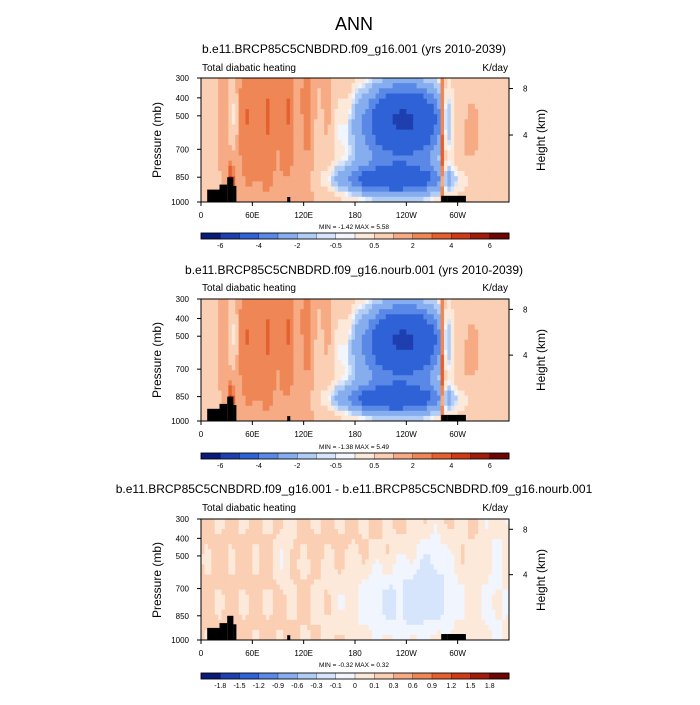 This screenshot has width=700, height=705. I want to click on y-right-tick-label: 8, so click(525, 89).